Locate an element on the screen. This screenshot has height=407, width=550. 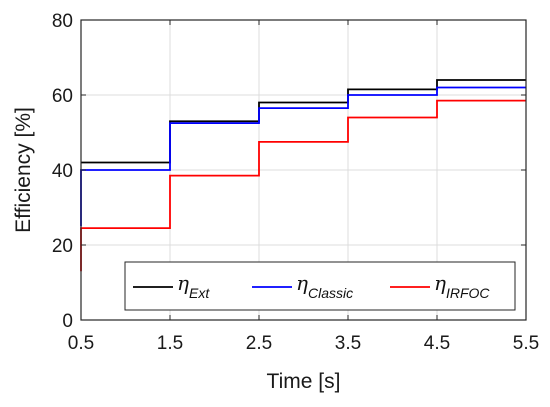
y-tick-label: 80 is located at coordinates (62, 21).